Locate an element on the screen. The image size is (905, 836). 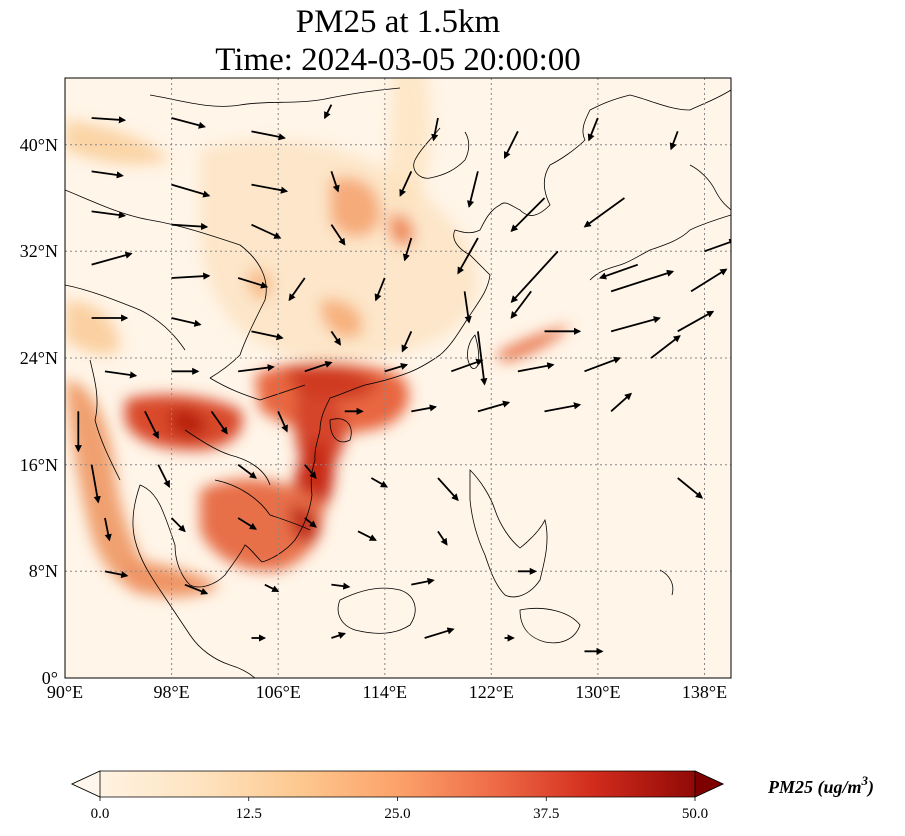
longitude-ticks: 90°E 98°E 106°E 114°E 122°E 130°E 138°E is located at coordinates (387, 692).